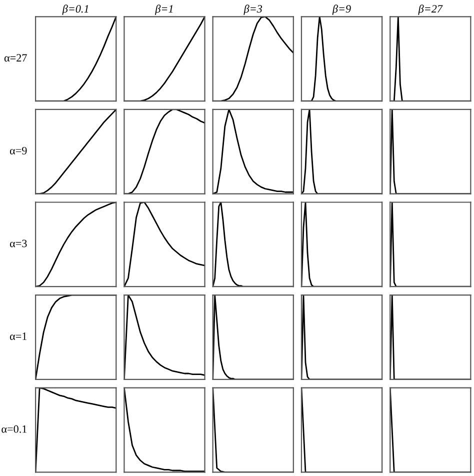 The height and width of the screenshot is (476, 474). Describe the element at coordinates (164, 9) in the screenshot. I see `chart-title: β=1` at that location.